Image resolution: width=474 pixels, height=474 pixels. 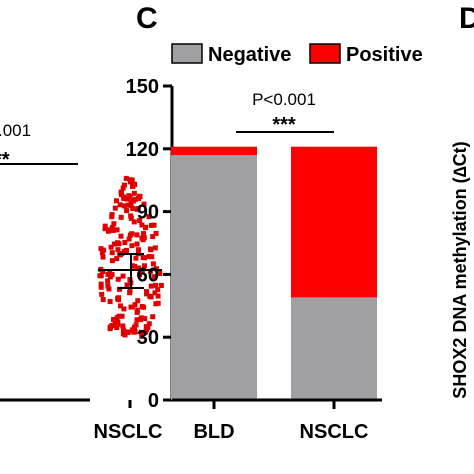 I want to click on y-tick-label: 120, so click(x=142, y=150).